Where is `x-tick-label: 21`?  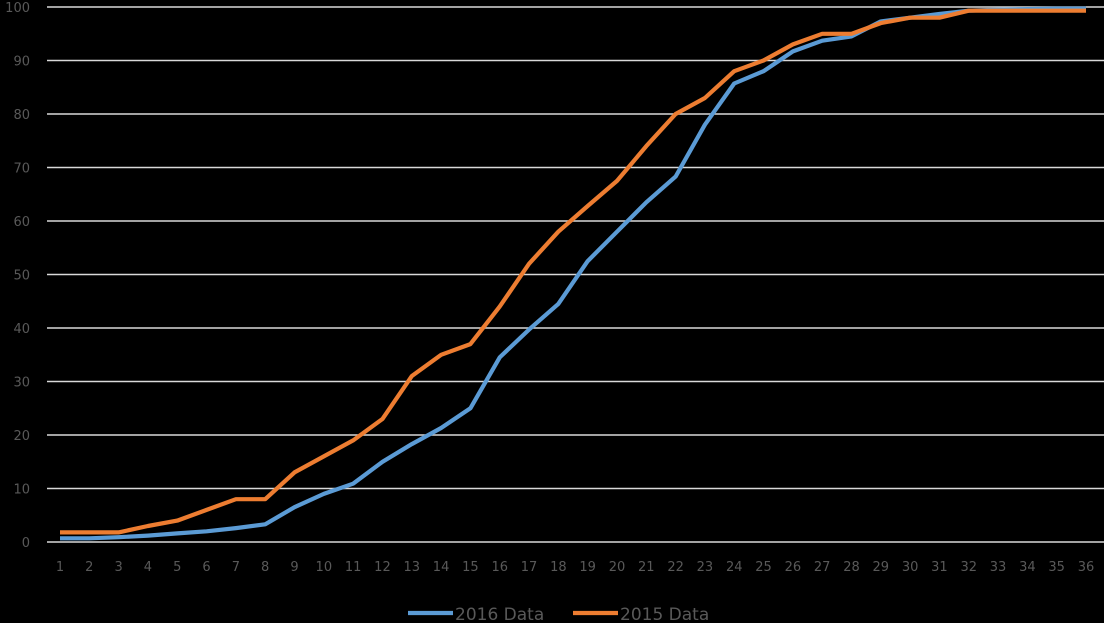
x-tick-label: 21 is located at coordinates (646, 567).